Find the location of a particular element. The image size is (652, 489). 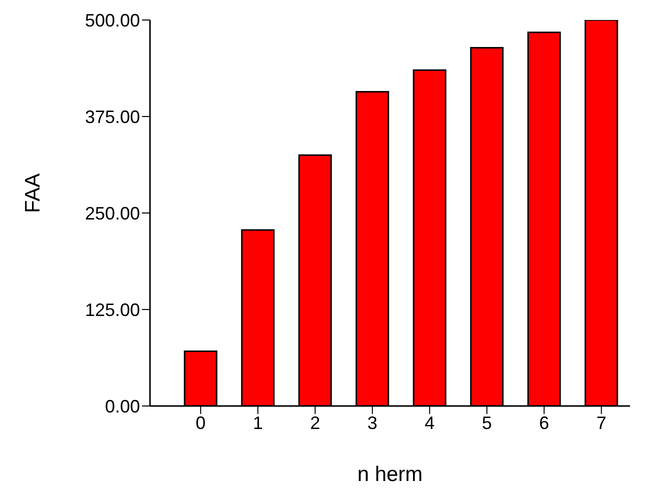

x-tick-label: 1 is located at coordinates (257, 422).